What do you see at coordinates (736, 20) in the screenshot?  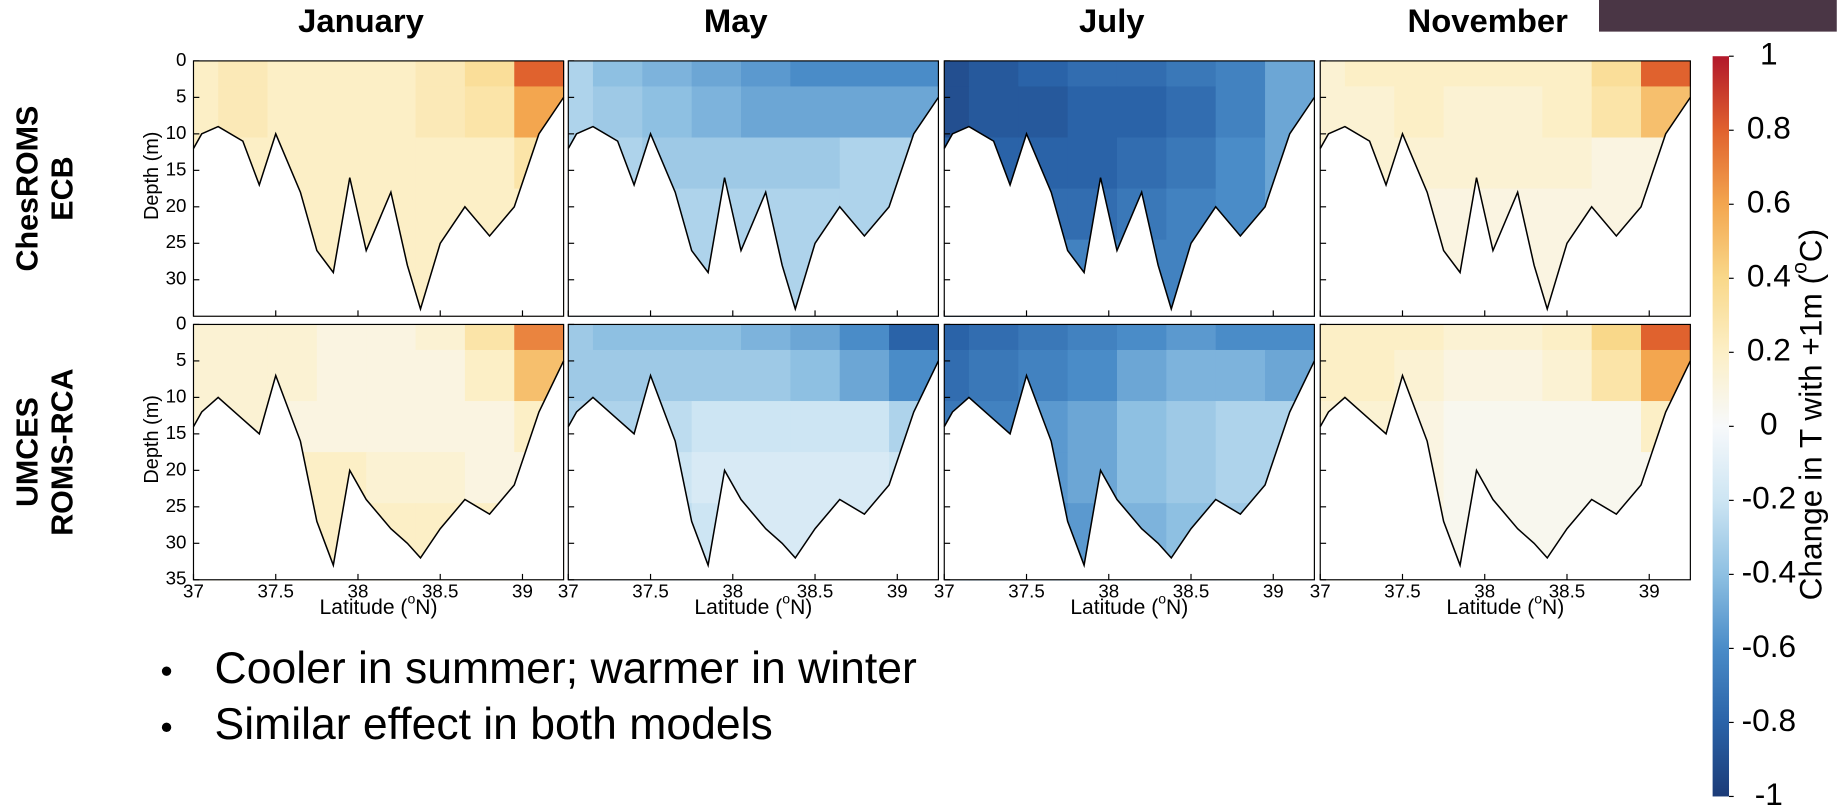 I see `column-title: May` at bounding box center [736, 20].